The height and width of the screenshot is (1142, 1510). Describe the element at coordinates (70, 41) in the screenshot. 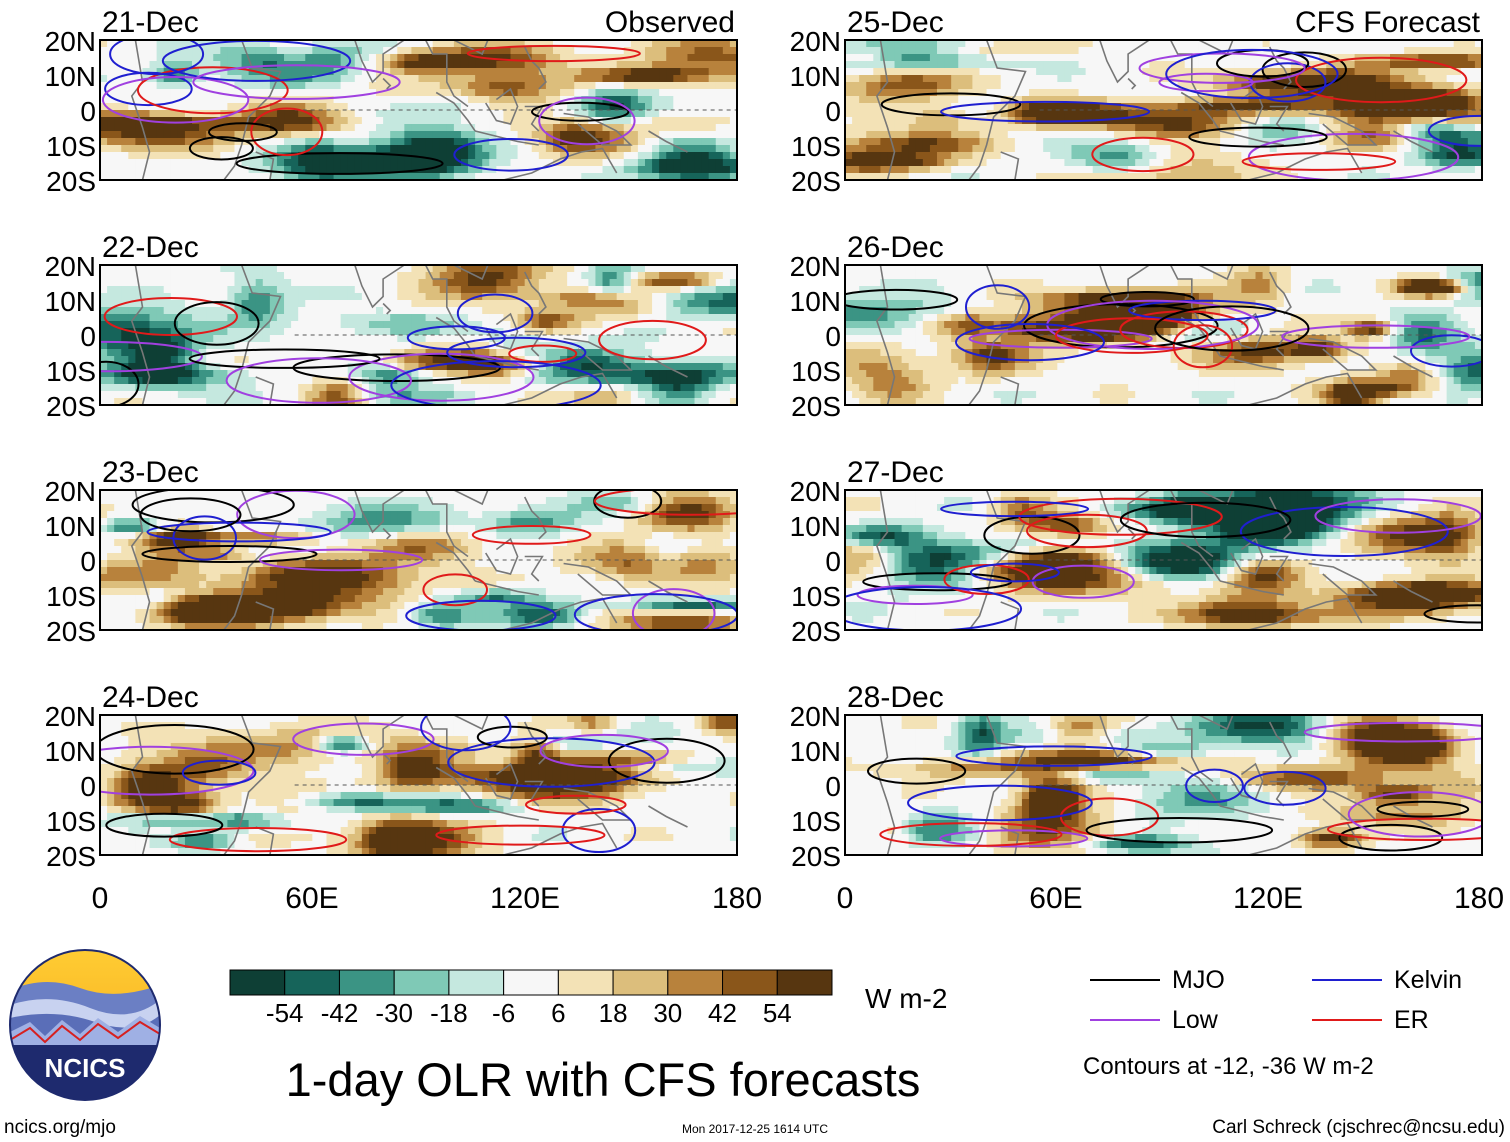

I see `y-tick-label: 20N` at that location.